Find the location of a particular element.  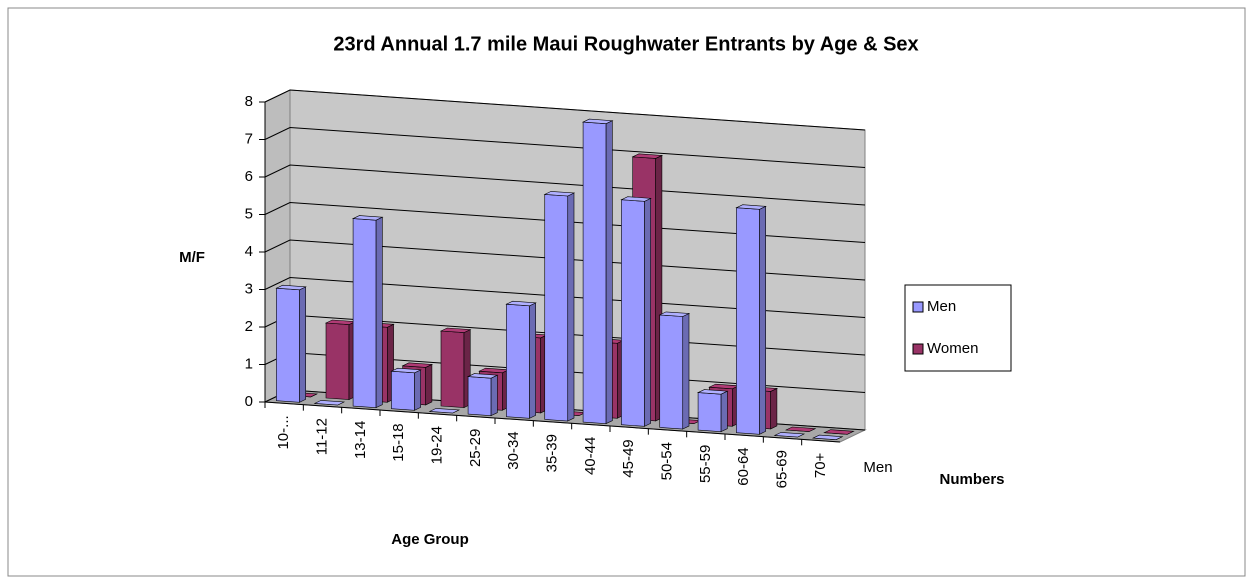

x-tick-label: 15-18 is located at coordinates (398, 442).